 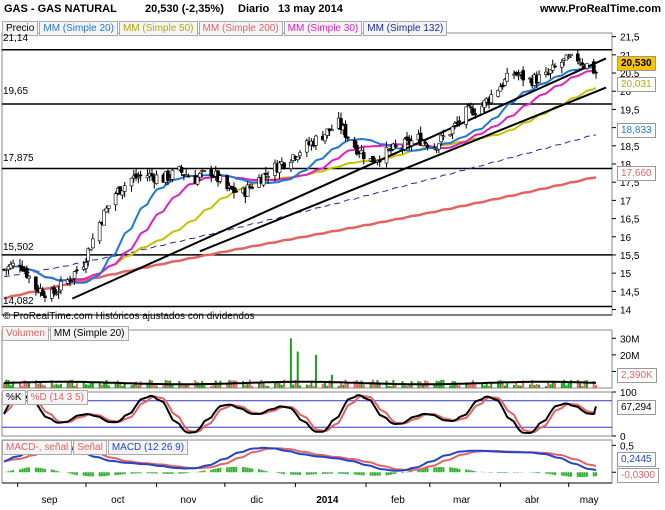 What do you see at coordinates (629, 339) in the screenshot?
I see `volume-axis-label: 30M` at bounding box center [629, 339].